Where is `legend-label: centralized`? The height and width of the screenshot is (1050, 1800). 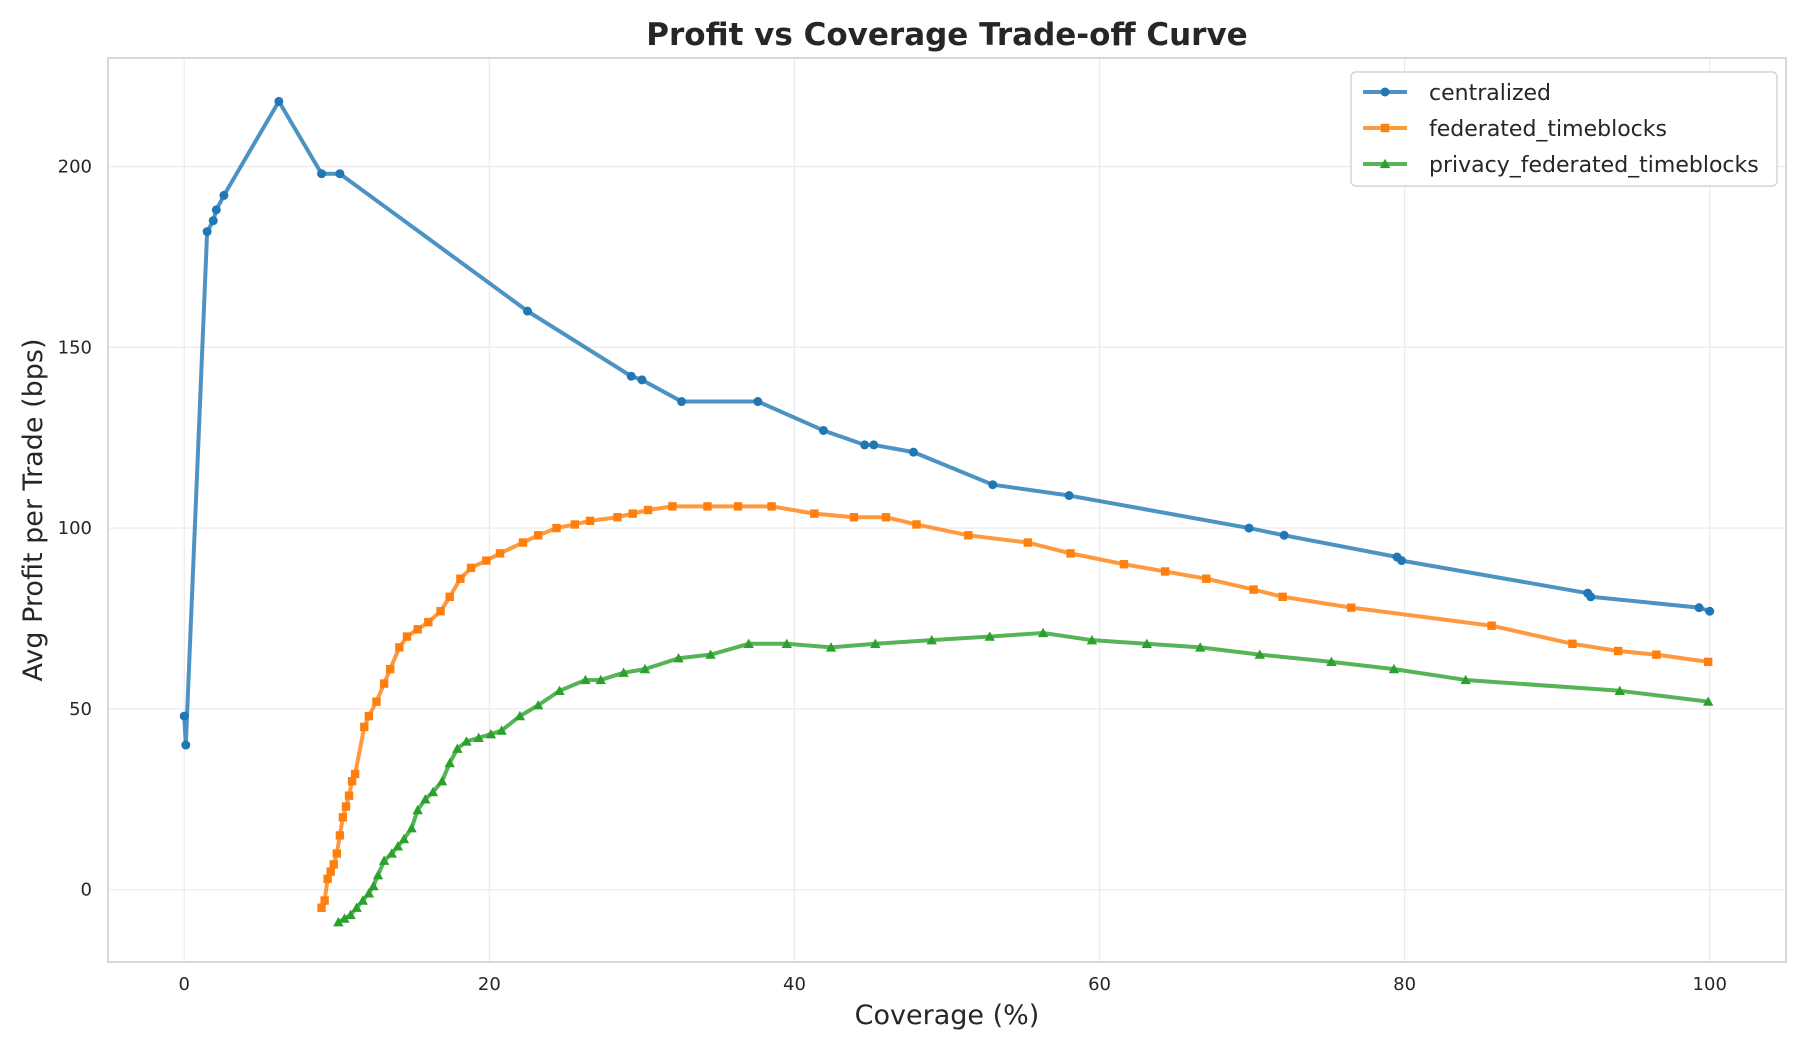
legend-label: centralized is located at coordinates (1490, 93).